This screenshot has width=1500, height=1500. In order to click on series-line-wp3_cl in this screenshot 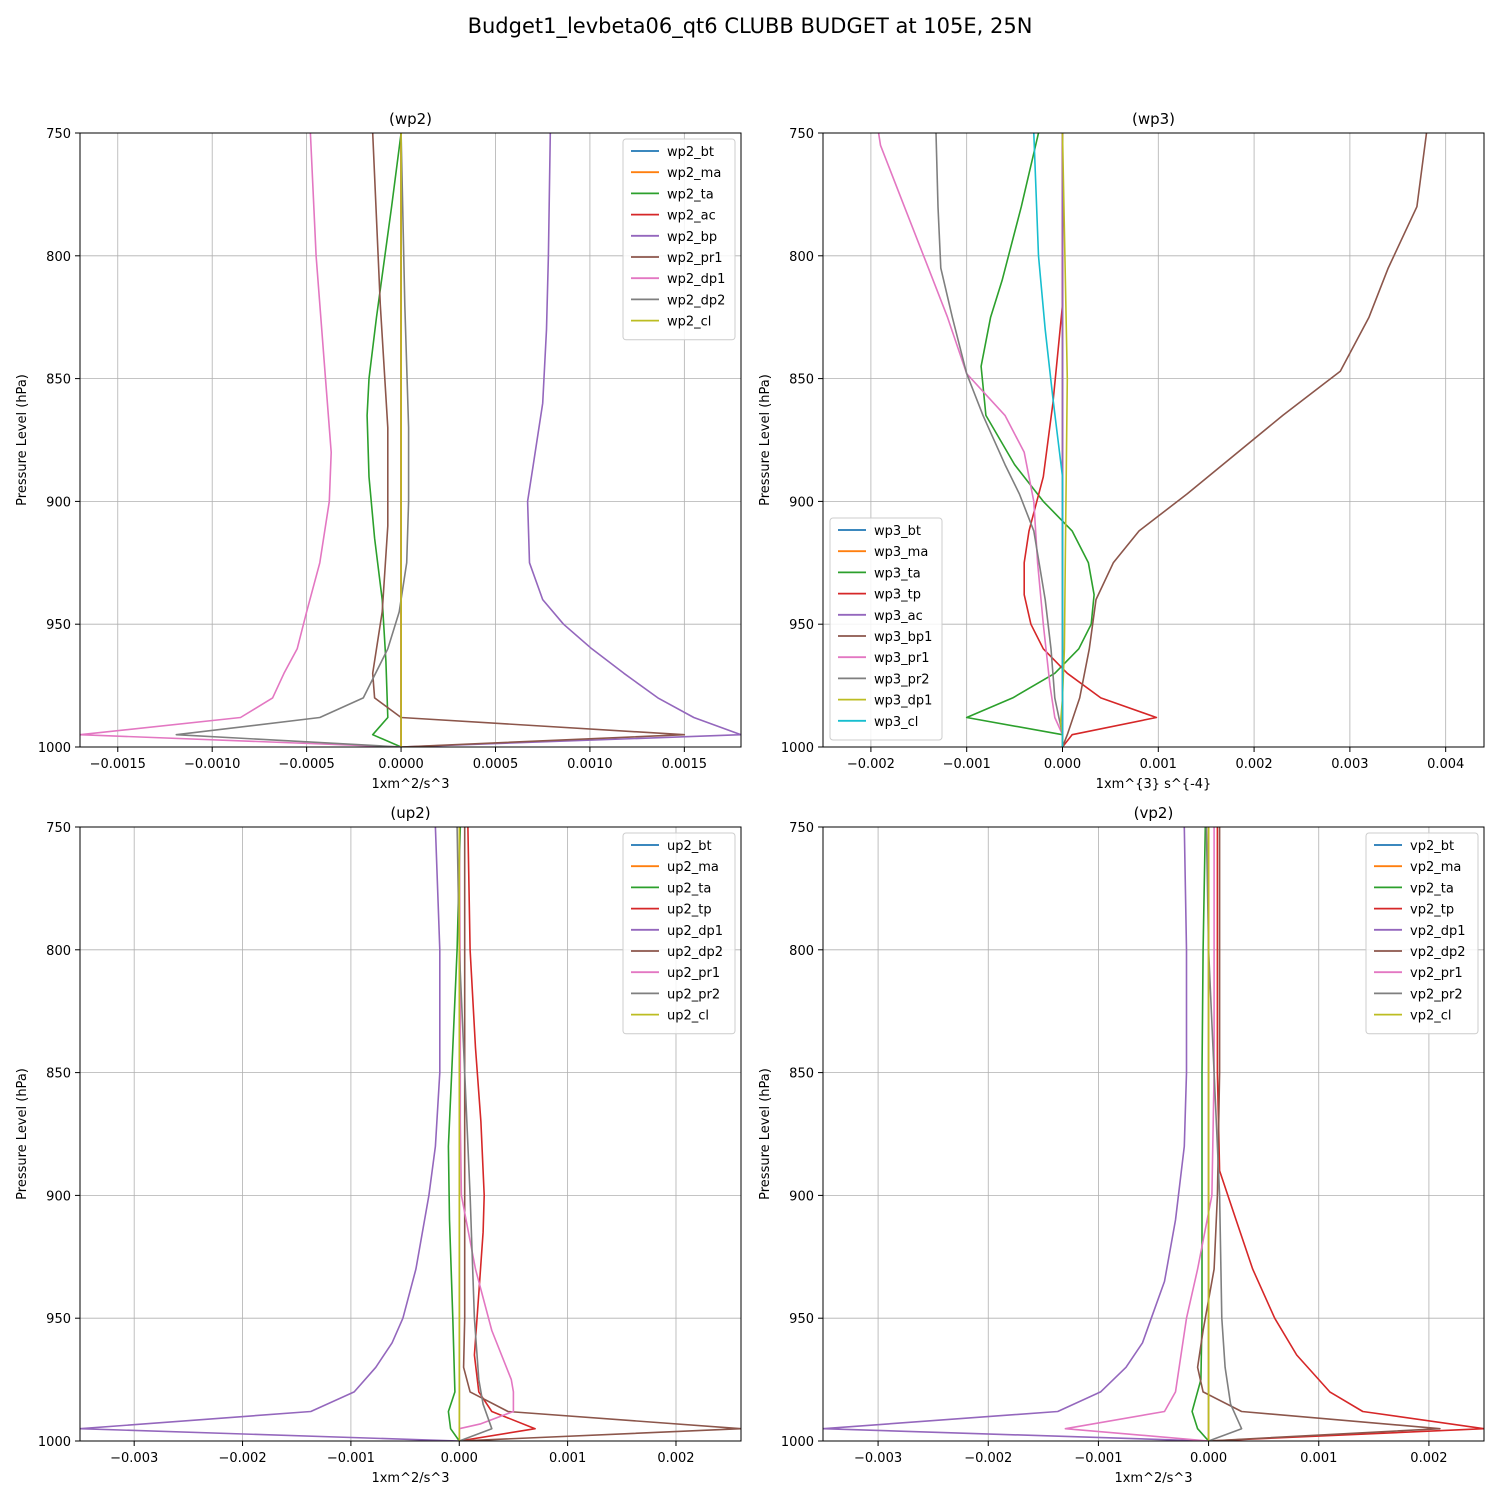, I will do `click(1048, 440)`.